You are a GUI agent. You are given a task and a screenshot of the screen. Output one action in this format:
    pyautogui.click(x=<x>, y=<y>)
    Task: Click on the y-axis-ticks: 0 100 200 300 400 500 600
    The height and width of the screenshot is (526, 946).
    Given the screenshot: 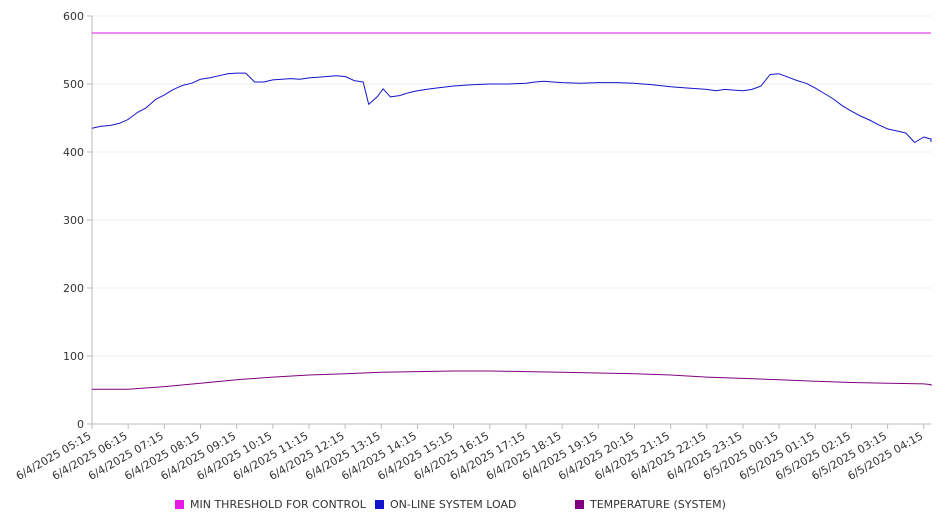 What is the action you would take?
    pyautogui.click(x=77, y=220)
    